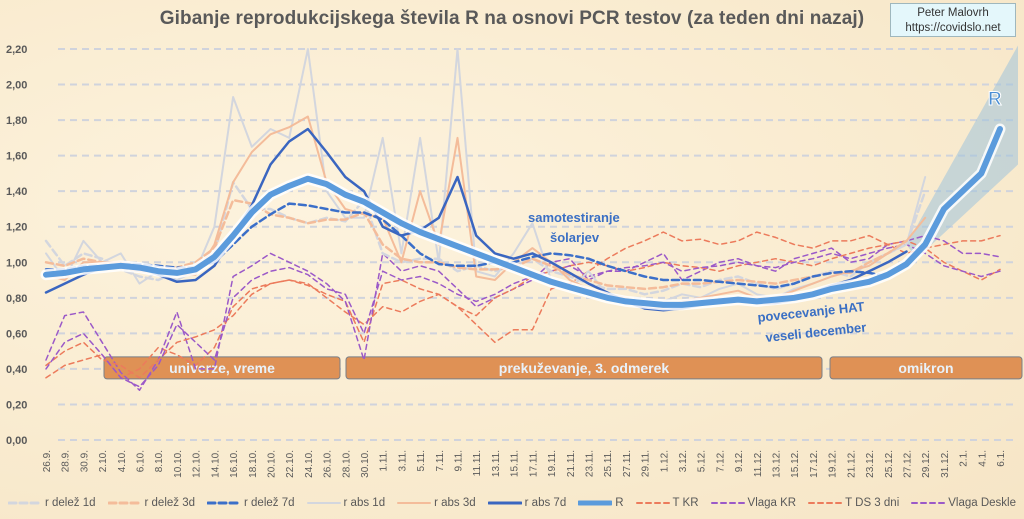  I want to click on annotation-band-label: omikron, so click(925, 368).